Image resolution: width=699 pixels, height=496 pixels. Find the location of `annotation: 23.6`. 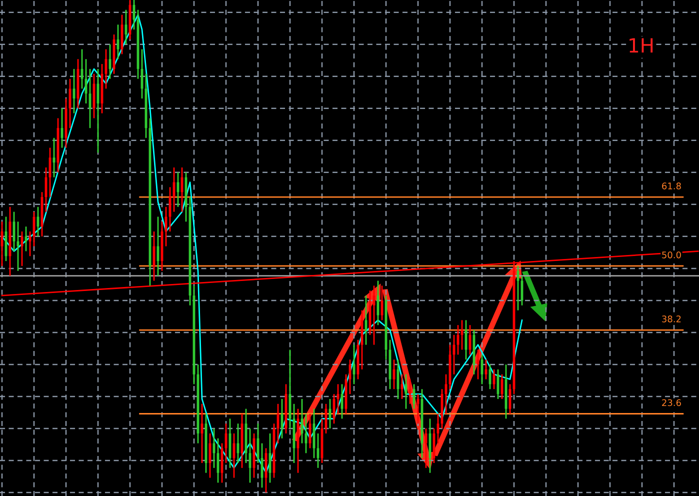

annotation: 23.6 is located at coordinates (671, 402).